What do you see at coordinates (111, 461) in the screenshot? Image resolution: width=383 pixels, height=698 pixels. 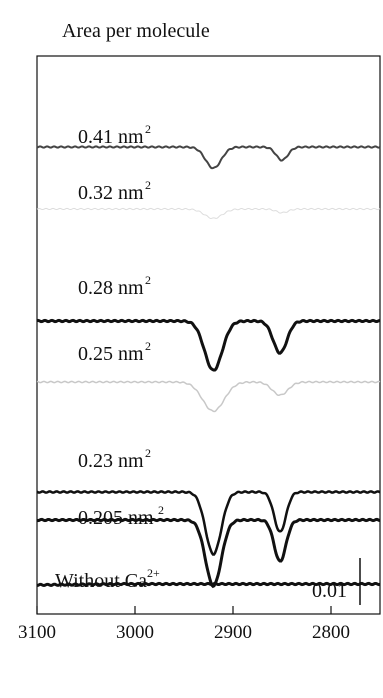 I see `series-label-4: 0.23 nm` at bounding box center [111, 461].